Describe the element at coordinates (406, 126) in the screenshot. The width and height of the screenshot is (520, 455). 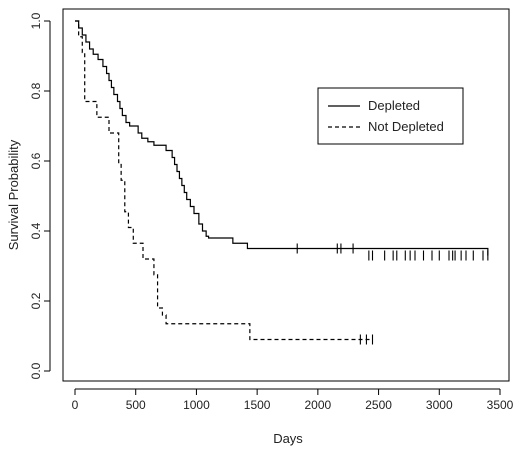
I see `legend-label-not-depleted: Not Depleted` at that location.